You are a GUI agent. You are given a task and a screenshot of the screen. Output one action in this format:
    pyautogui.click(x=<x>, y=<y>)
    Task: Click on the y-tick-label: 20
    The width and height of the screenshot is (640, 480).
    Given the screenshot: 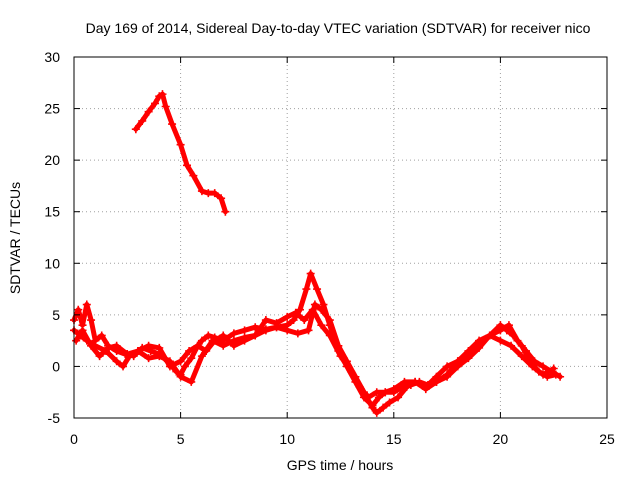 What is the action you would take?
    pyautogui.click(x=52, y=160)
    